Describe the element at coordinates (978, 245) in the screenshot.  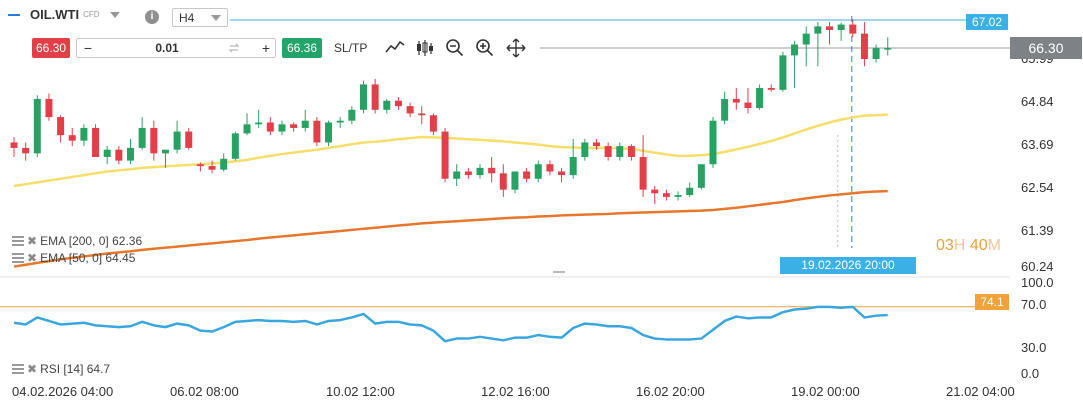
I see `countdown-minutes: 40` at that location.